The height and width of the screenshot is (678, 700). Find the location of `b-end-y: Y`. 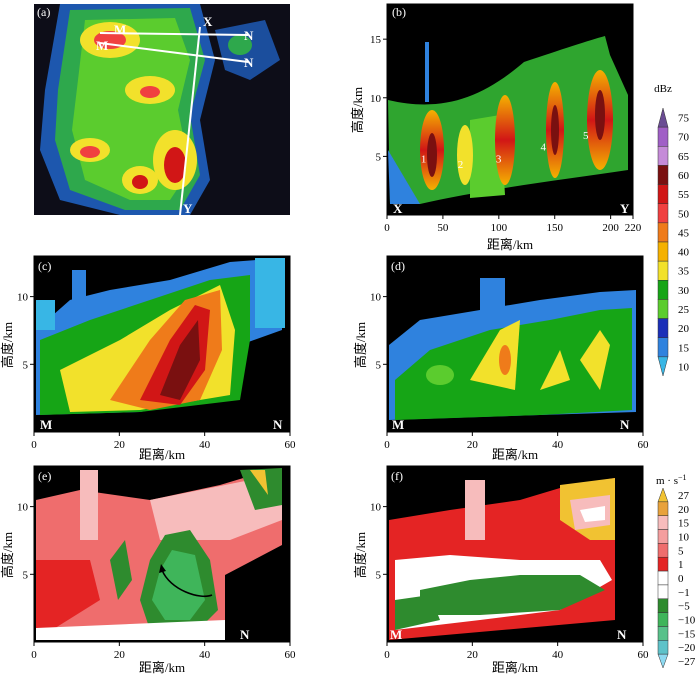

b-end-y: Y is located at coordinates (625, 208).